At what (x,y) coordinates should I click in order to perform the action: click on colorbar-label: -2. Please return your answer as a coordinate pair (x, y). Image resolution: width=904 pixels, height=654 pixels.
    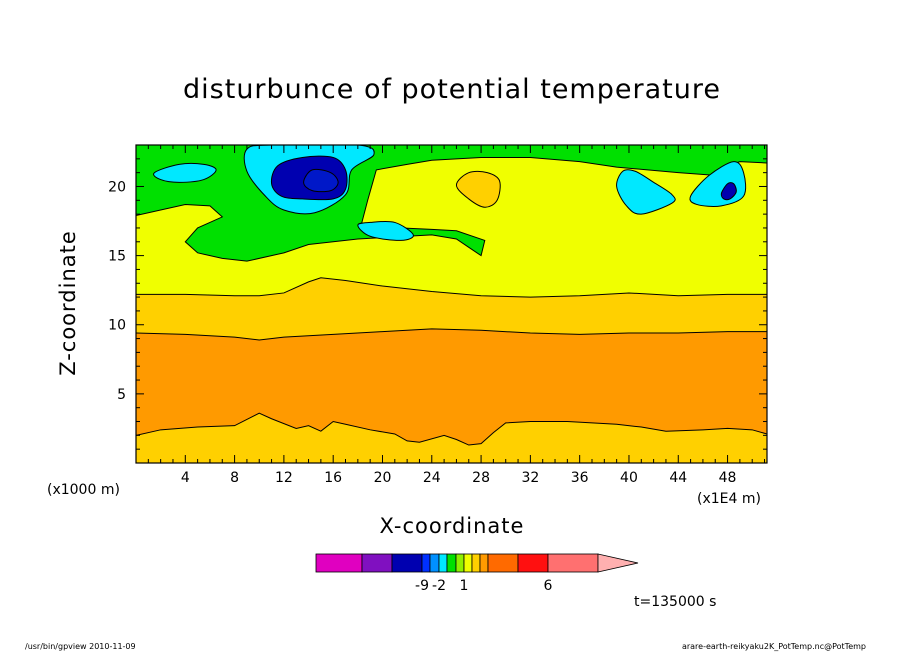
    Looking at the image, I should click on (439, 586).